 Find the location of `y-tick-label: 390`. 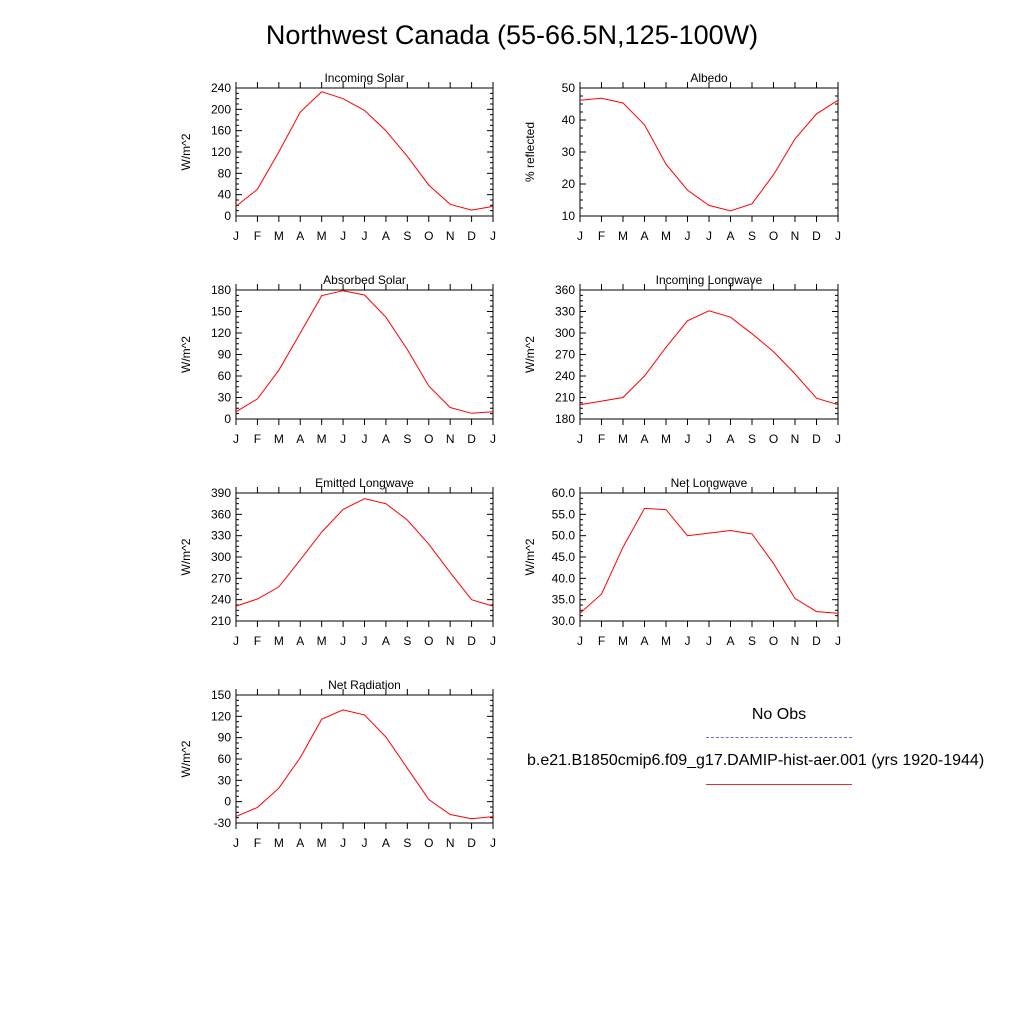

y-tick-label: 390 is located at coordinates (221, 493).